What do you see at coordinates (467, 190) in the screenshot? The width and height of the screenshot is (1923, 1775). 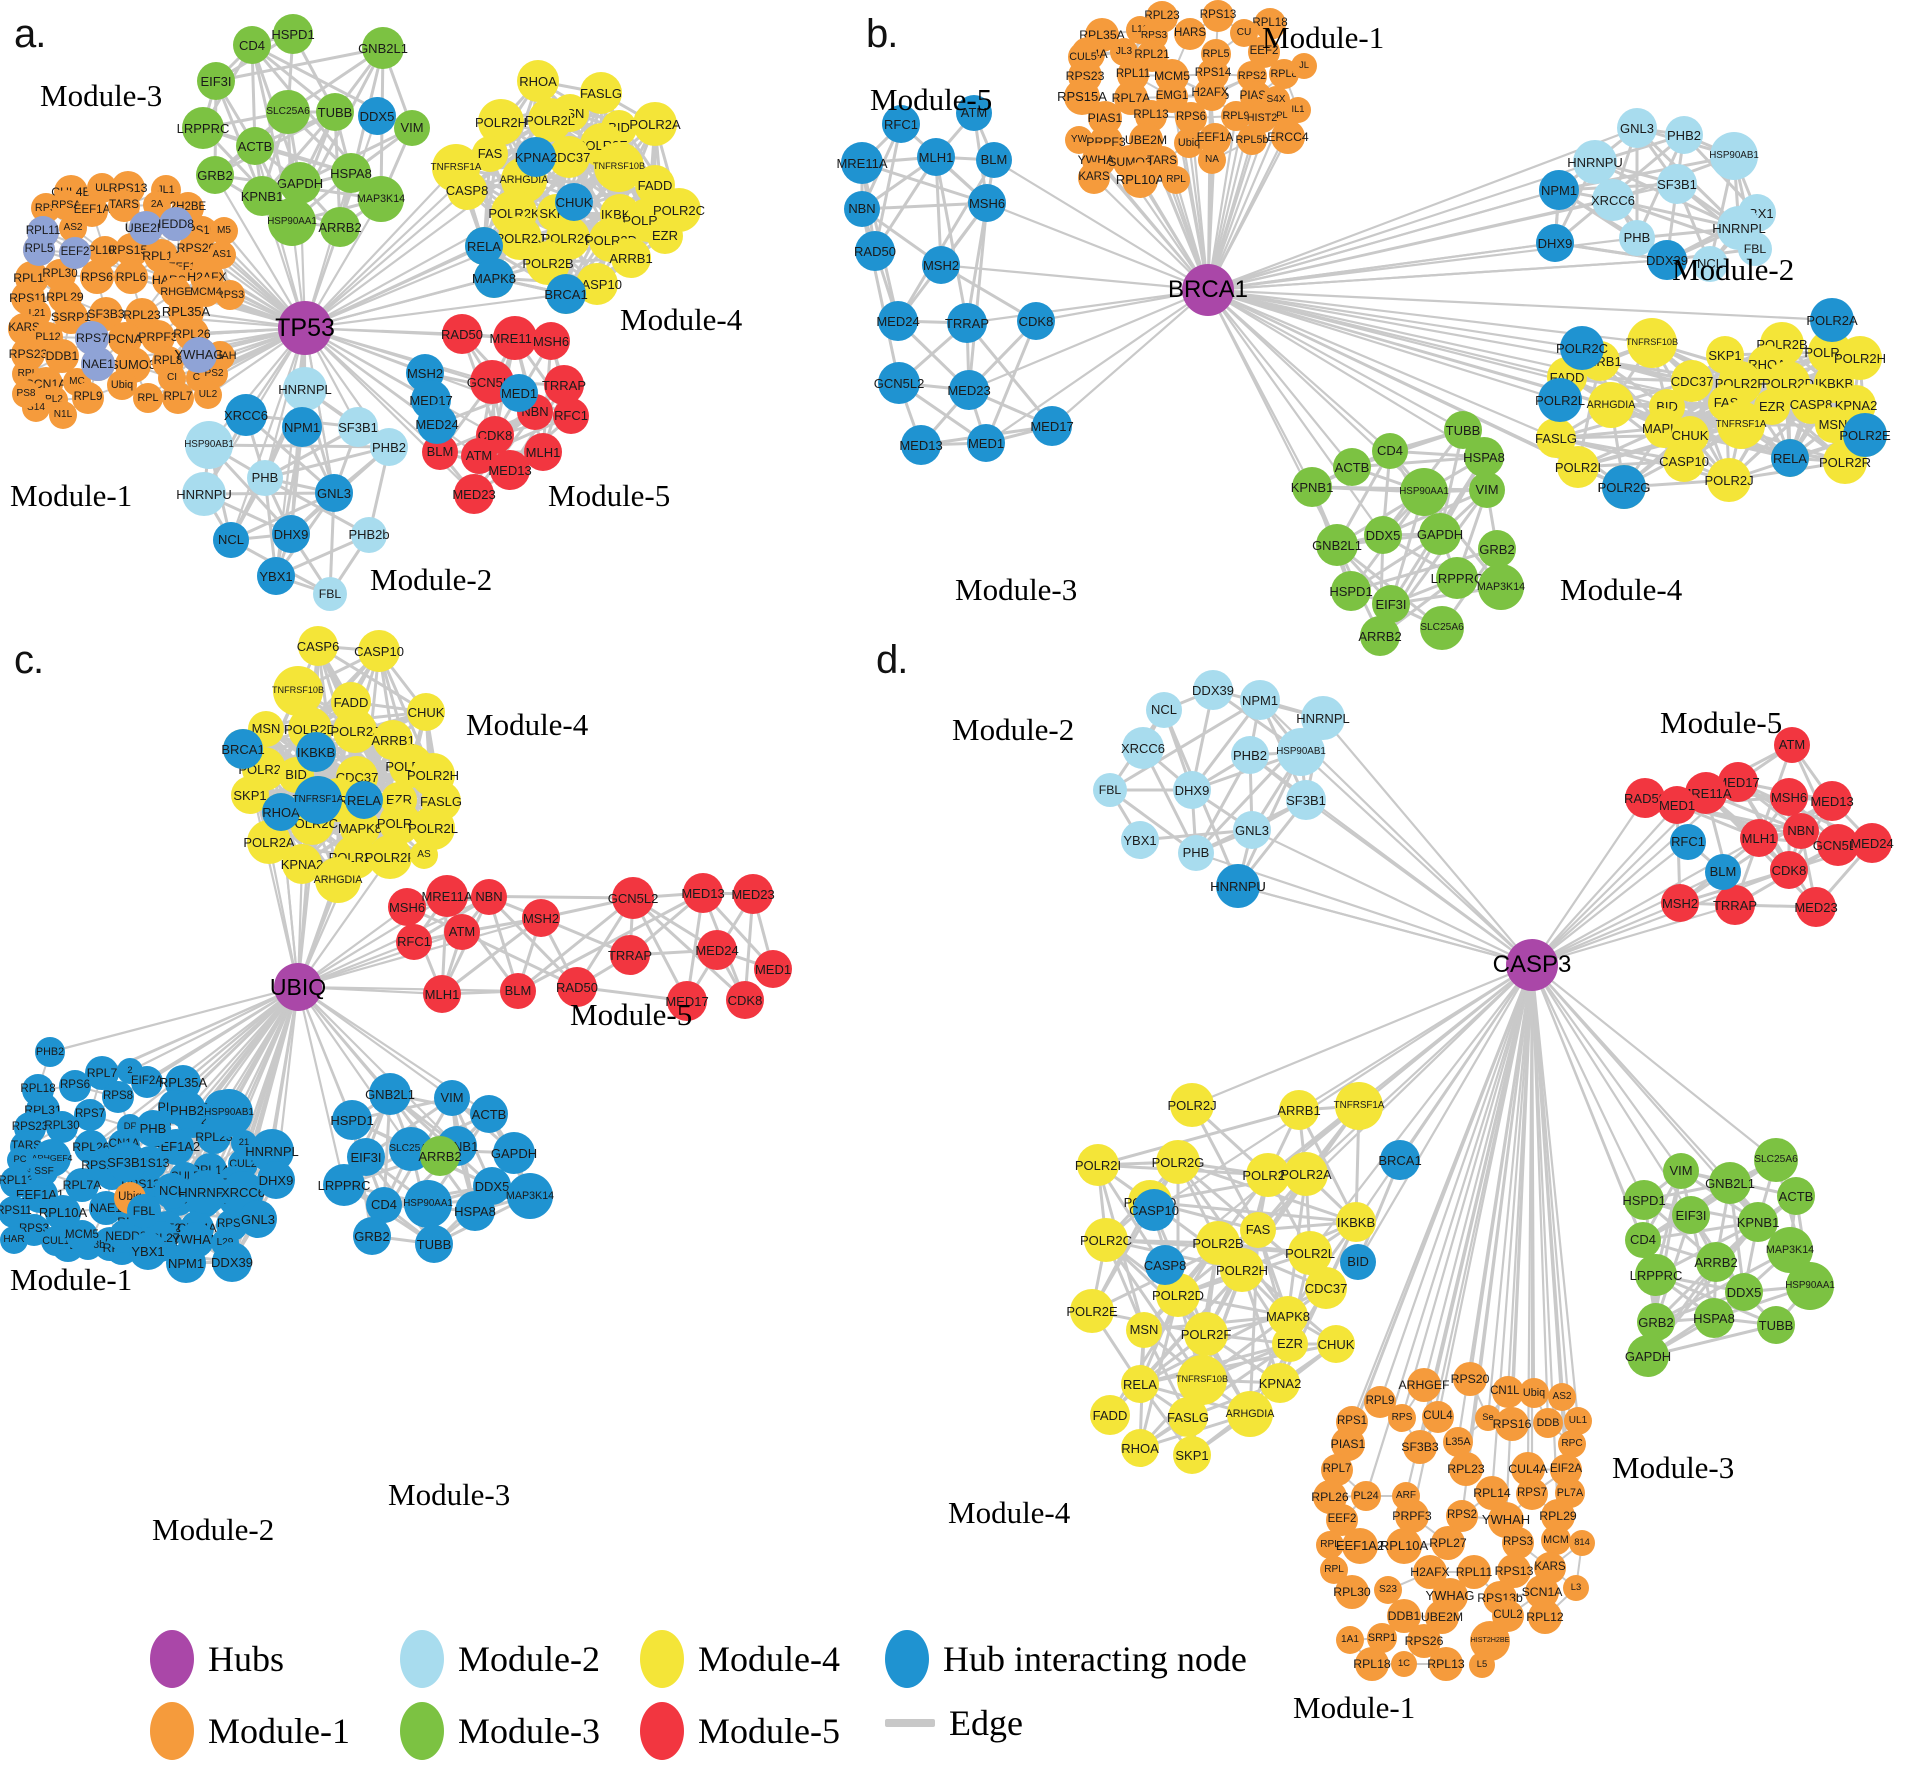 I see `network-node: CASP8` at bounding box center [467, 190].